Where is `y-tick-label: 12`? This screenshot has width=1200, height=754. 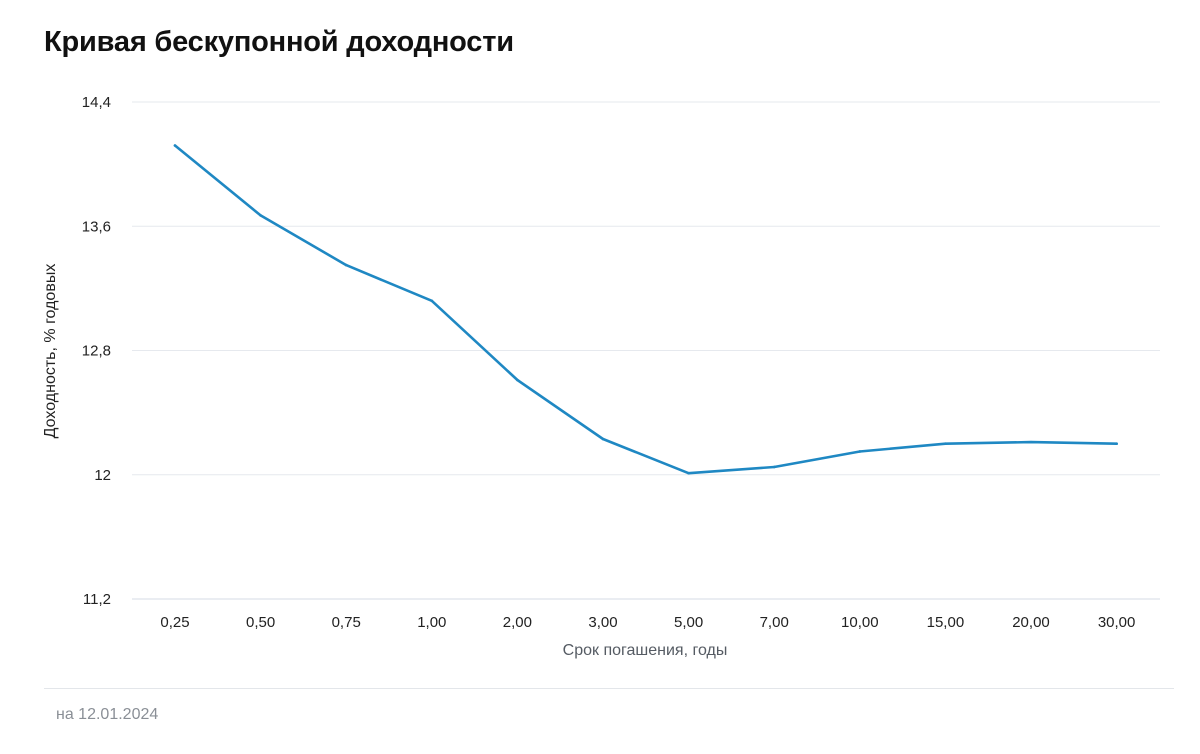 y-tick-label: 12 is located at coordinates (102, 475).